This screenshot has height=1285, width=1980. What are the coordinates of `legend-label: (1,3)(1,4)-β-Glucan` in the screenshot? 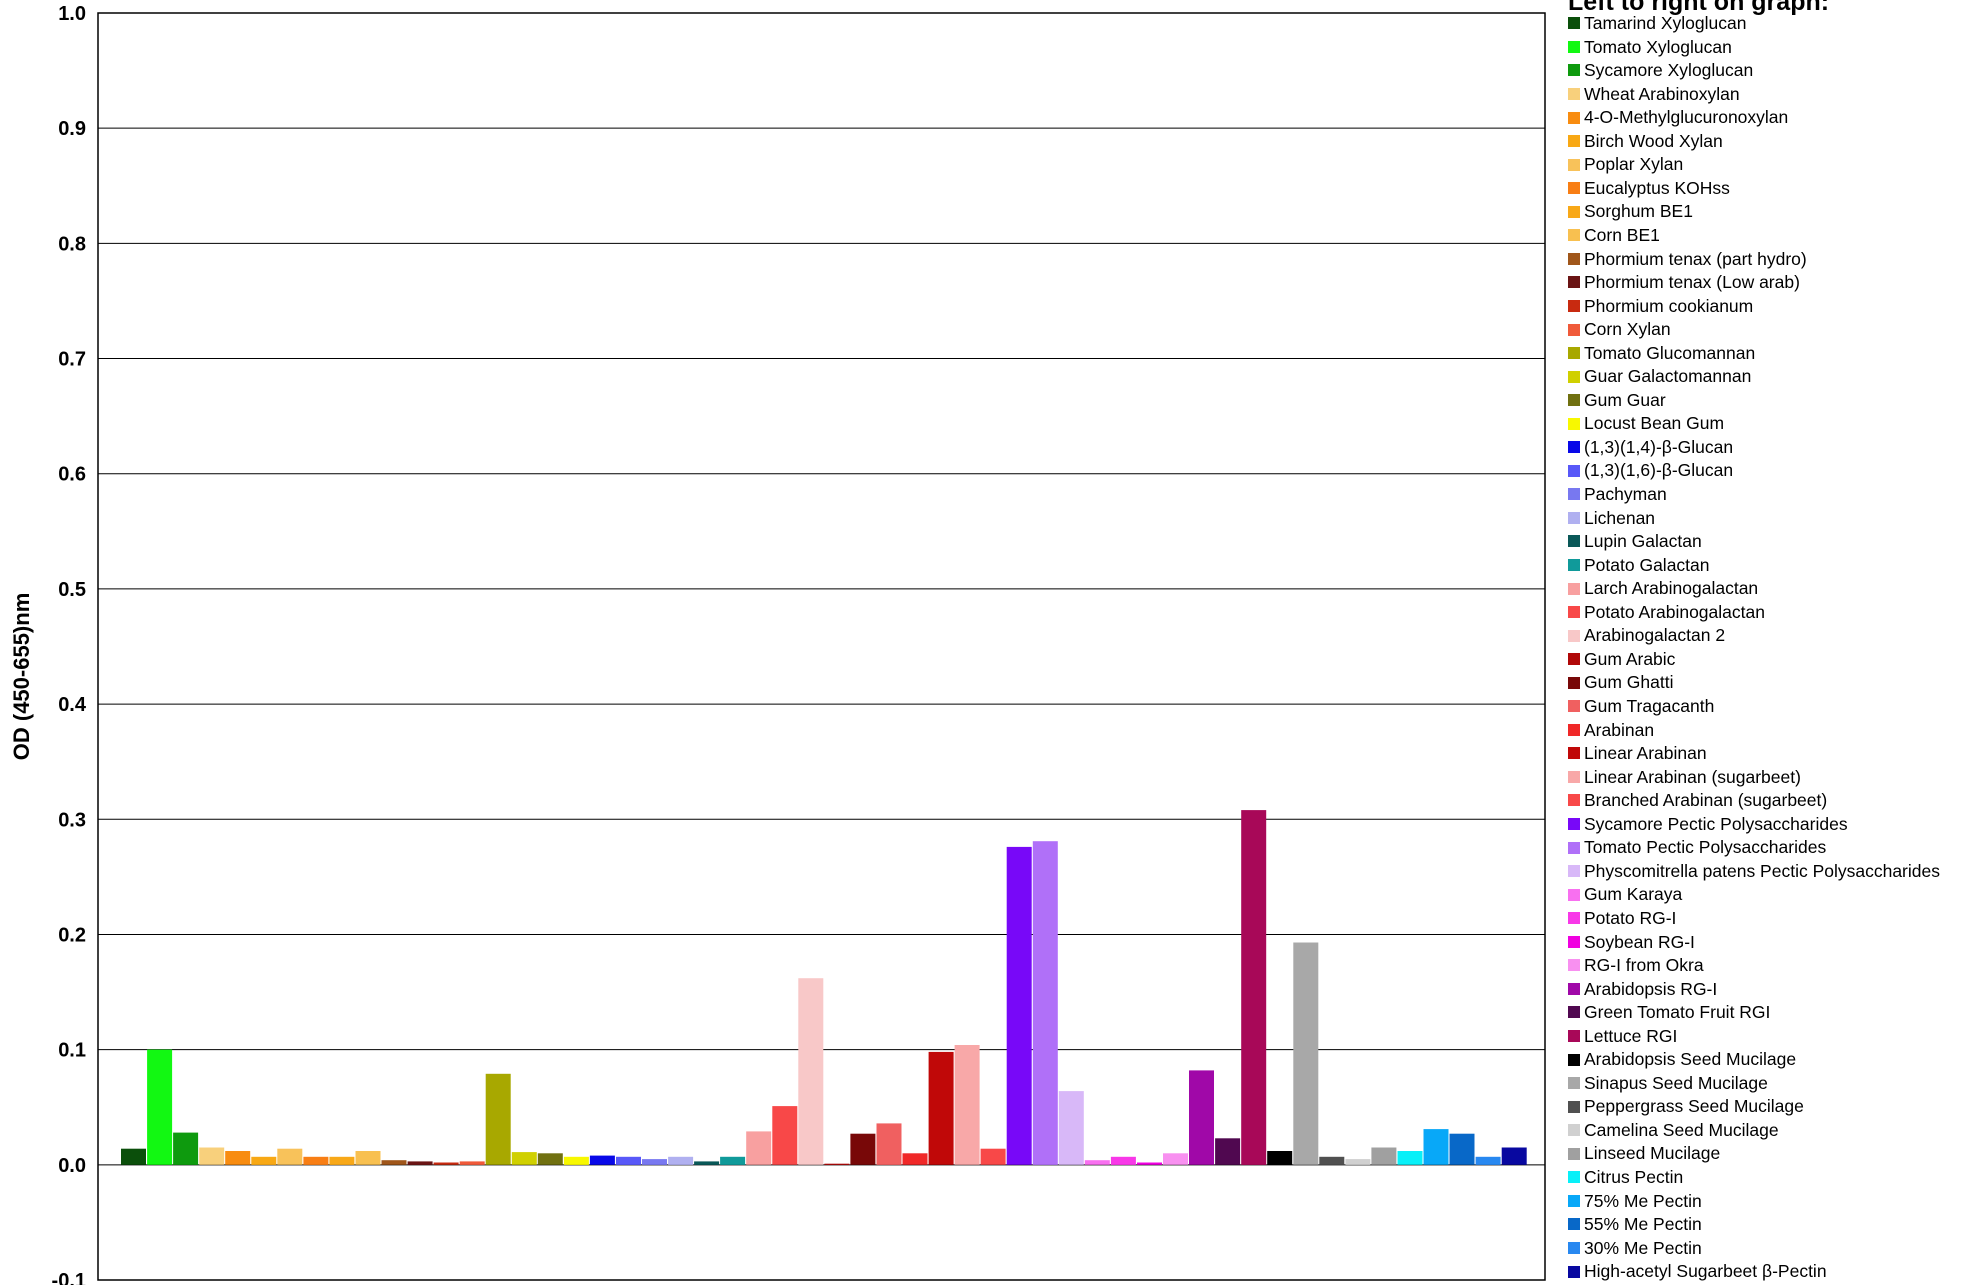 It's located at (1659, 446).